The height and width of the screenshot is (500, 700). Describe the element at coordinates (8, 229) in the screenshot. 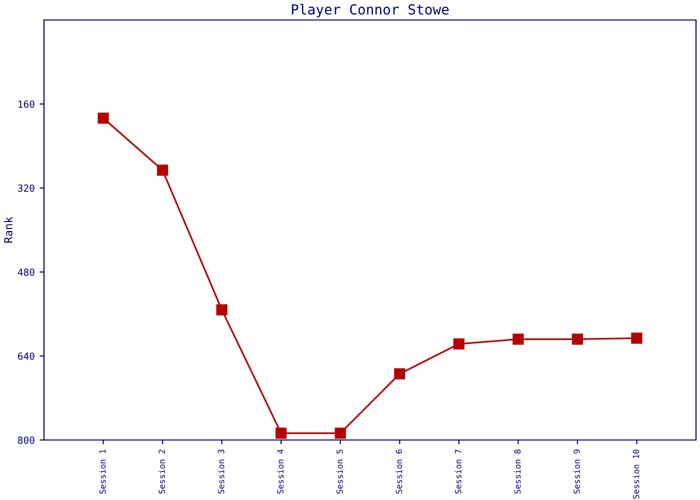

I see `y-axis-title: Rank` at that location.